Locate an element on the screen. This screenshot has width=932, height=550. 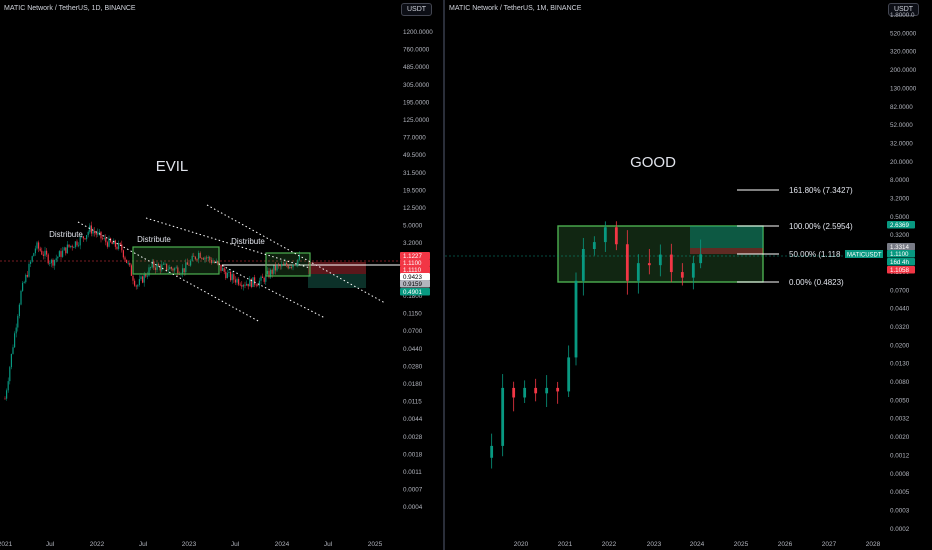
left-currency-button: USDT is located at coordinates (417, 9).